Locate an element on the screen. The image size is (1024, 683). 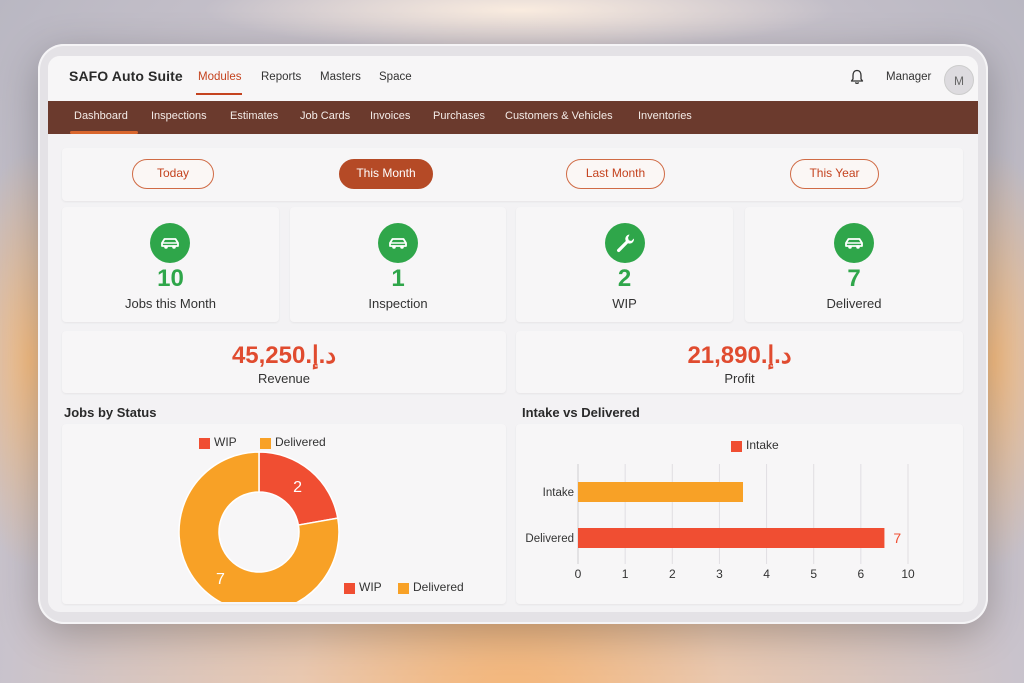
stat-label: Delivered is located at coordinates (854, 303).